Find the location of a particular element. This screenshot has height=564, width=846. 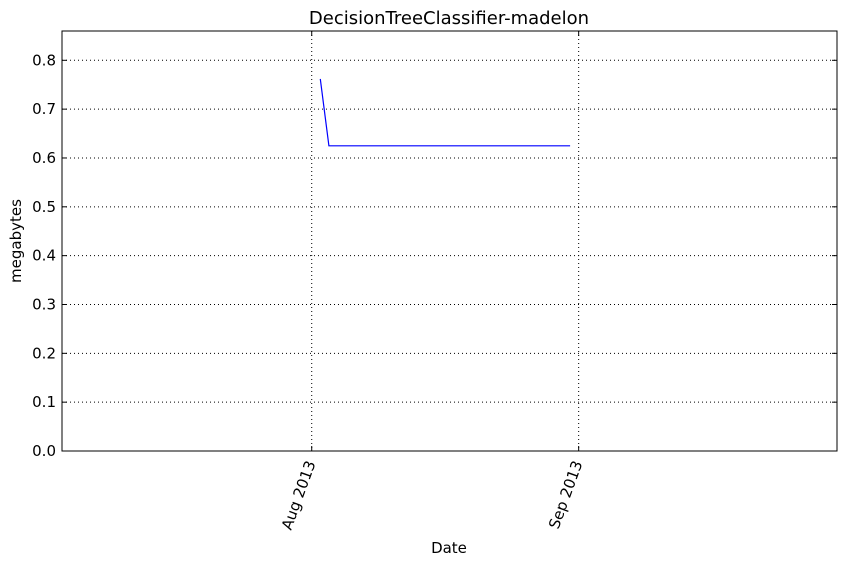

x-axis-label: Date is located at coordinates (449, 548).